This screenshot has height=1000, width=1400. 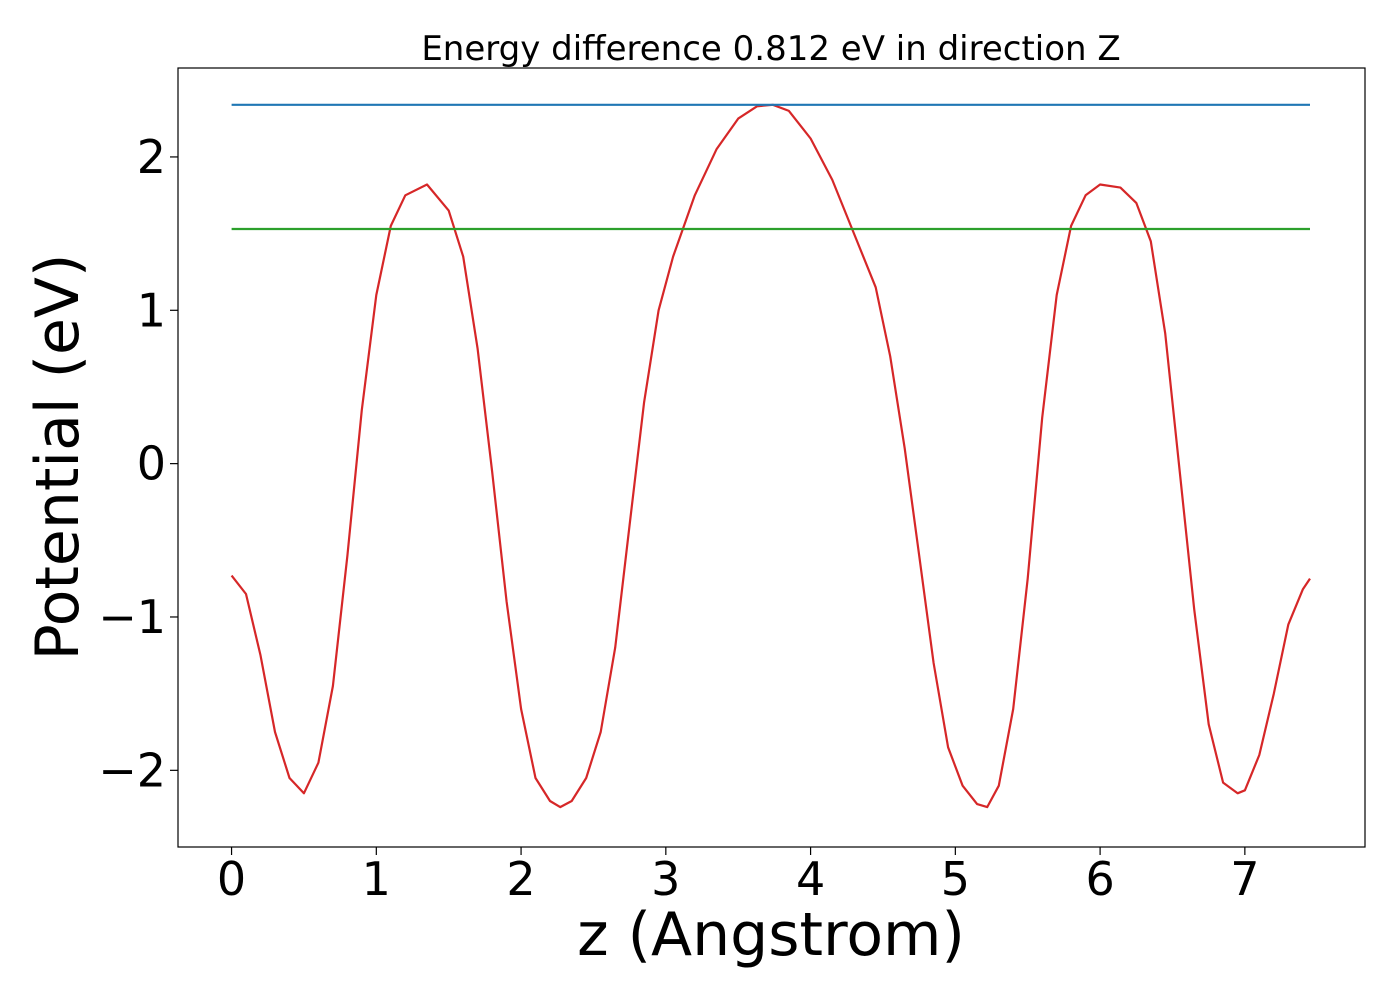 I want to click on x-tick-label: 4, so click(x=810, y=879).